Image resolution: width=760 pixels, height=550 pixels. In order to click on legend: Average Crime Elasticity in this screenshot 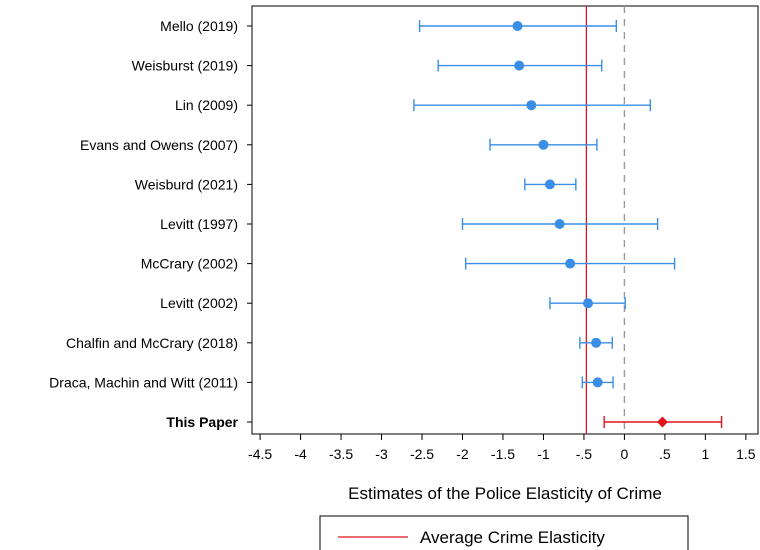, I will do `click(504, 532)`.